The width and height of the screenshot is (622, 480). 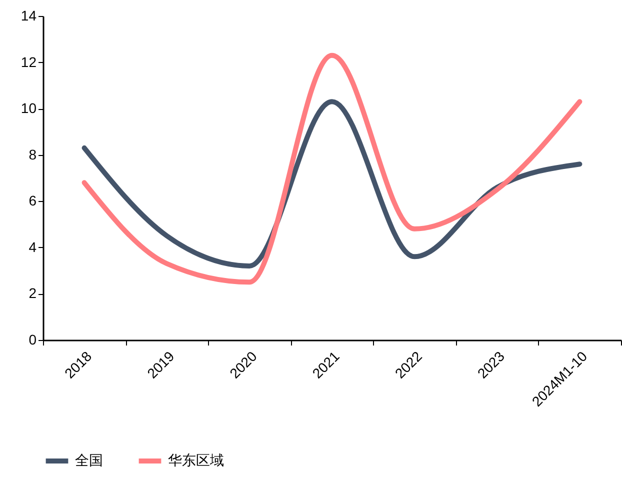 What do you see at coordinates (32, 340) in the screenshot?
I see `y-tick-label: 0` at bounding box center [32, 340].